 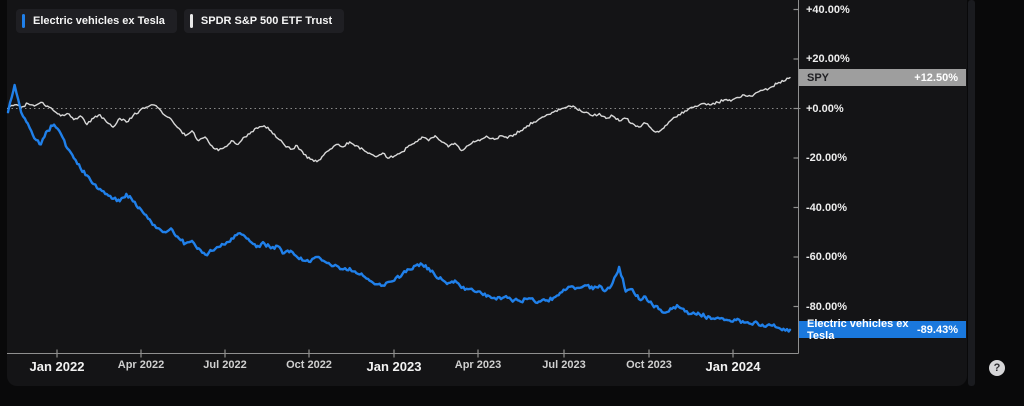 What do you see at coordinates (23, 21) in the screenshot?
I see `ev-series-color-bar` at bounding box center [23, 21].